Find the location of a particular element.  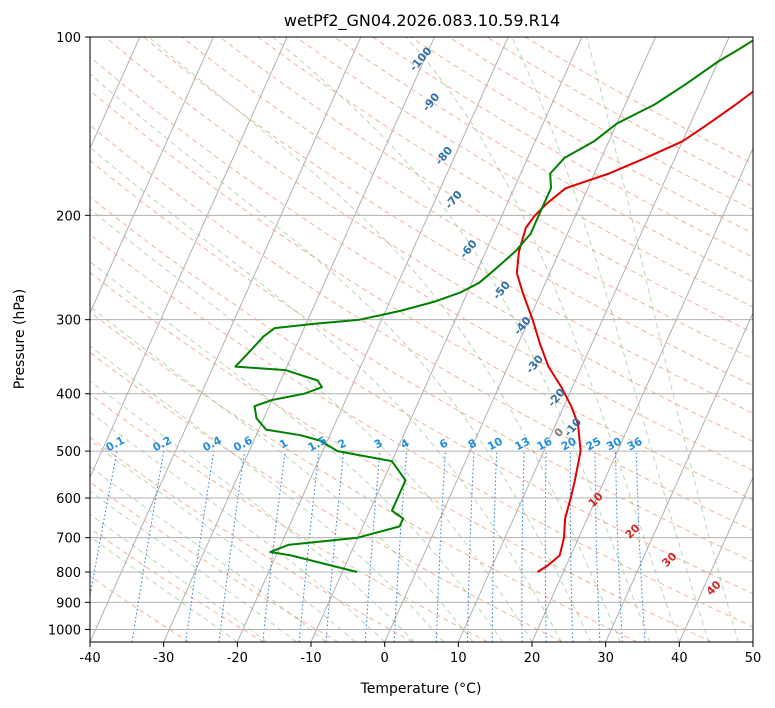

x-tick-label: 30 is located at coordinates (605, 658).